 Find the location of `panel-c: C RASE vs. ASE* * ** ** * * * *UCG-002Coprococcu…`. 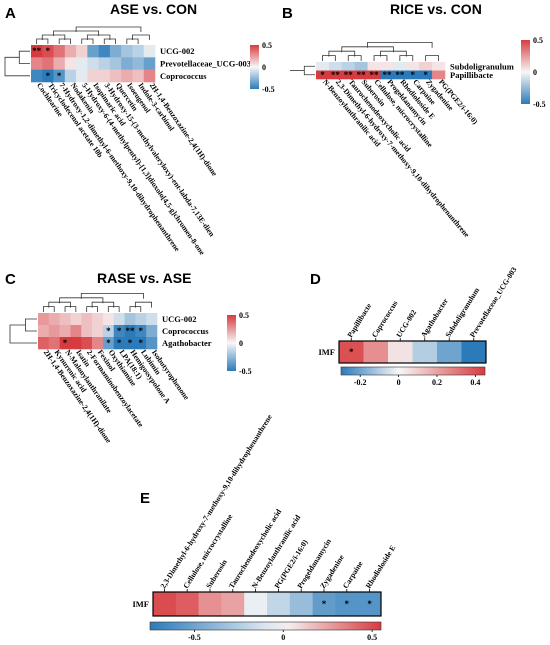

panel-c: C RASE vs. ASE* * ** ** * * * *UCG-002Coprococcu… is located at coordinates (128, 357).